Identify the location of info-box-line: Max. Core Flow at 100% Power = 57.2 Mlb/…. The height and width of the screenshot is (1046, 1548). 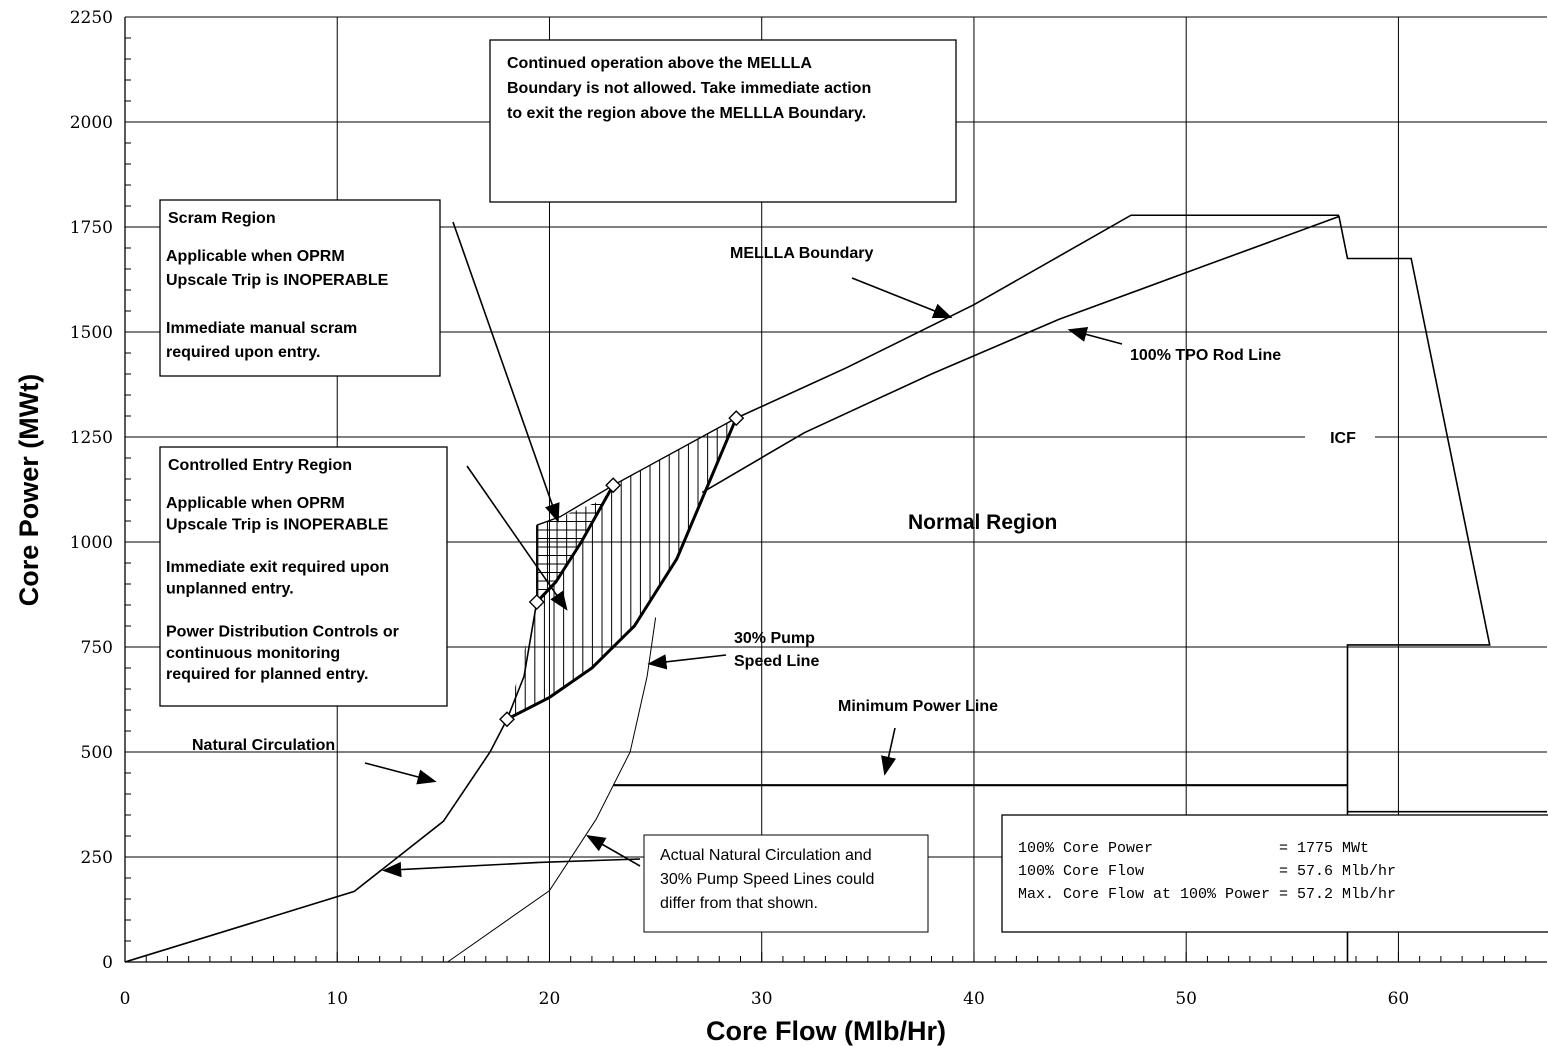
(1207, 894).